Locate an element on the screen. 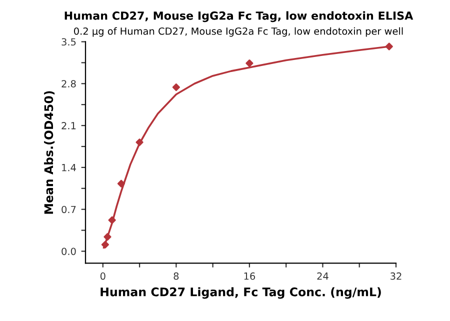  x-tick-label: 16 is located at coordinates (250, 276).